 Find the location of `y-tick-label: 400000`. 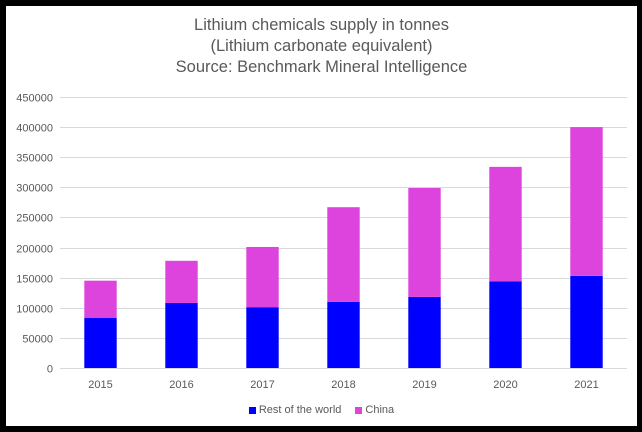

y-tick-label: 400000 is located at coordinates (34, 129).